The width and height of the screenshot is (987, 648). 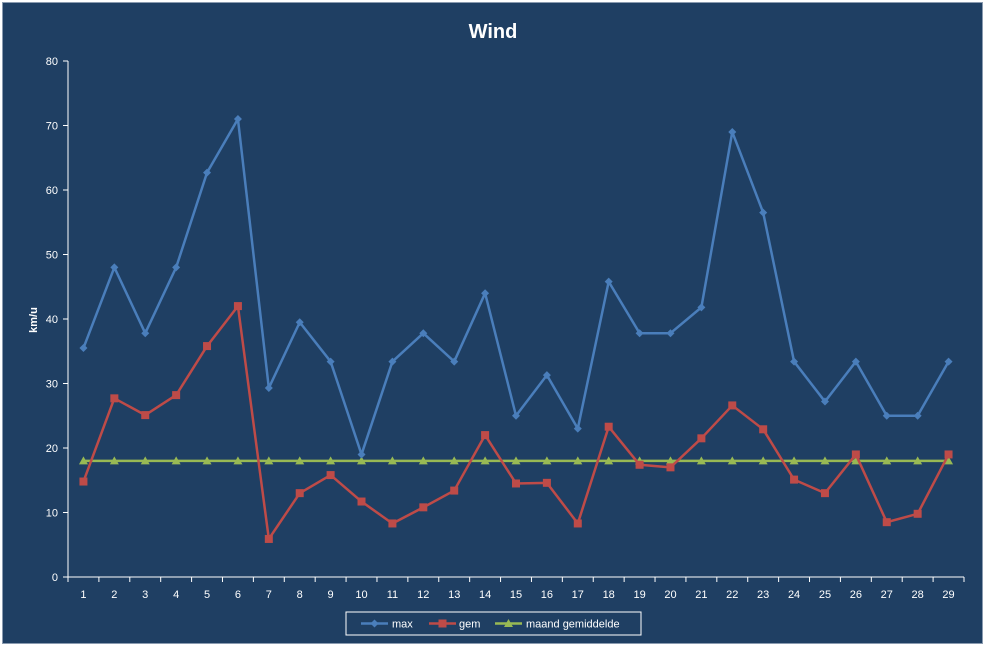 What do you see at coordinates (454, 595) in the screenshot?
I see `x-tick-label: 13` at bounding box center [454, 595].